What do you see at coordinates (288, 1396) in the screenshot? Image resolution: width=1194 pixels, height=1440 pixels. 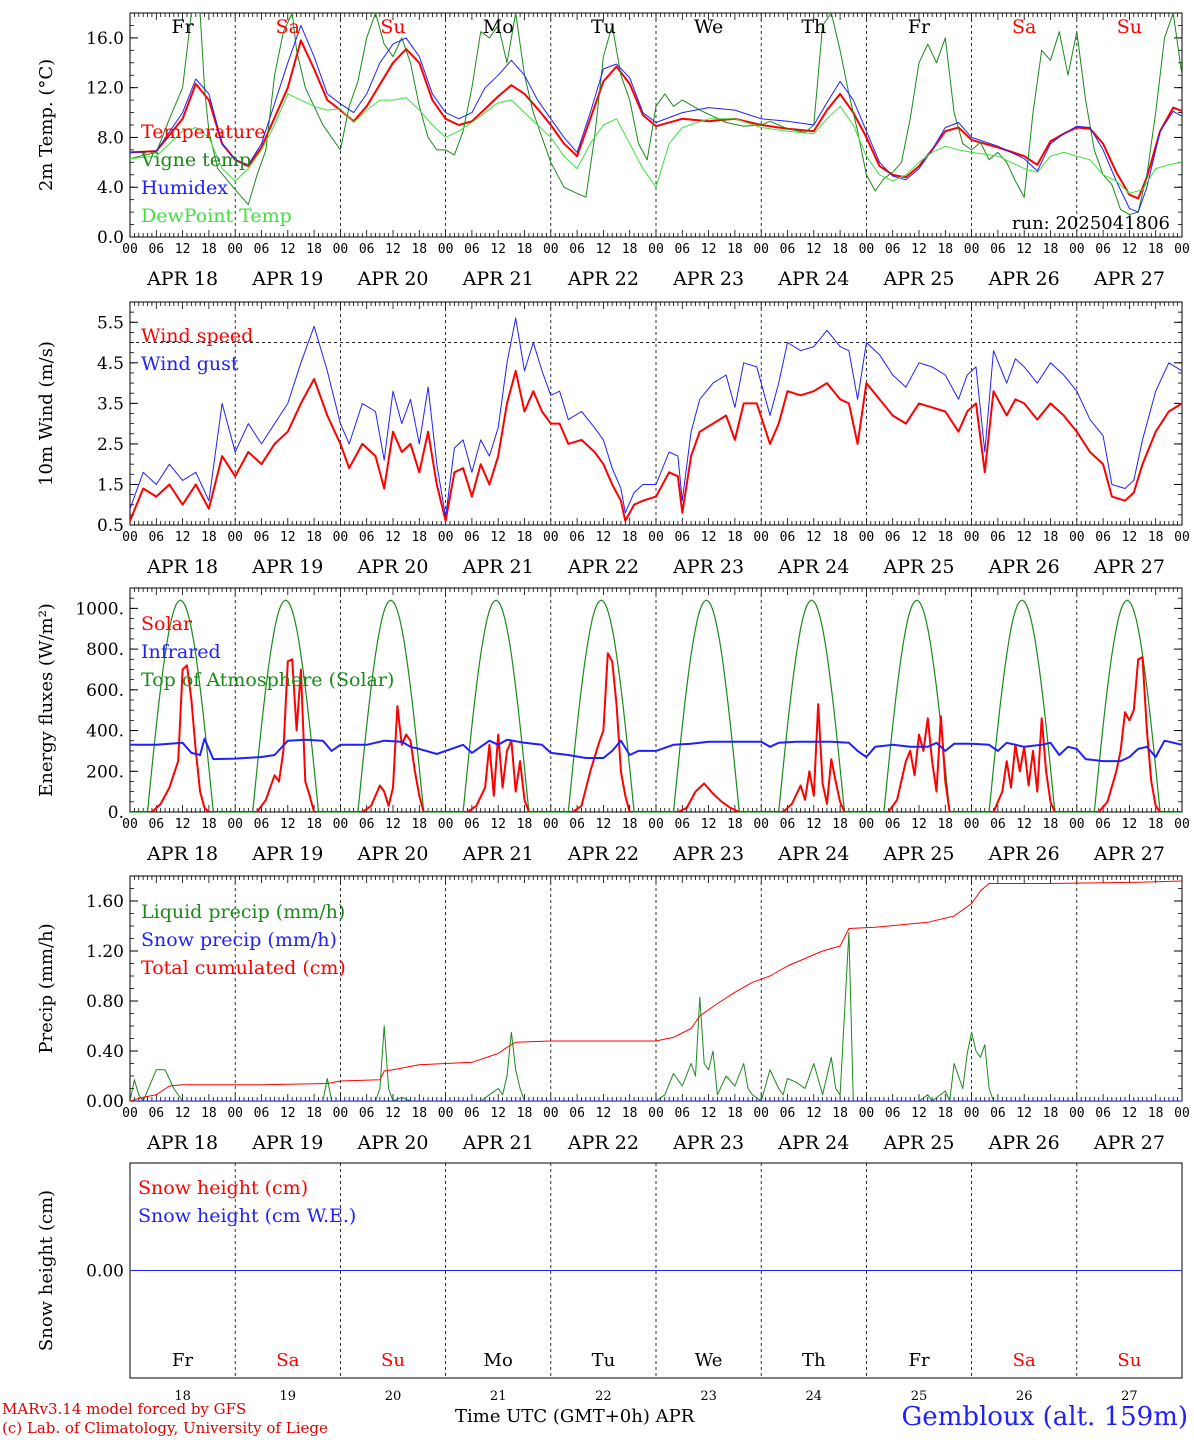 I see `day-number: 19` at bounding box center [288, 1396].